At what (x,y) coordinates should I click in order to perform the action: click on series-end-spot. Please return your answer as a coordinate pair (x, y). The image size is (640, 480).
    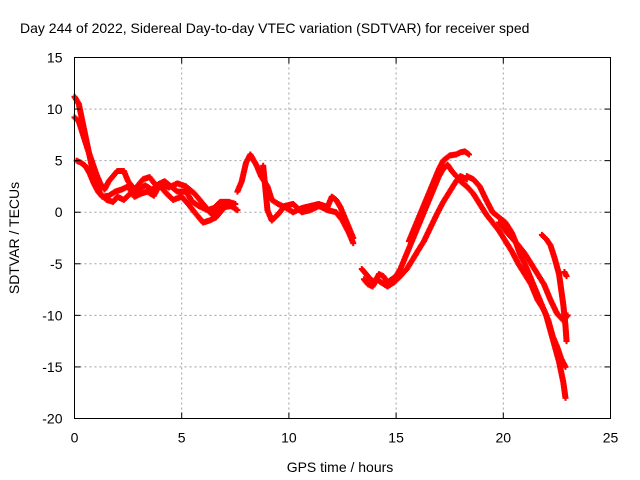
    Looking at the image, I should click on (565, 274).